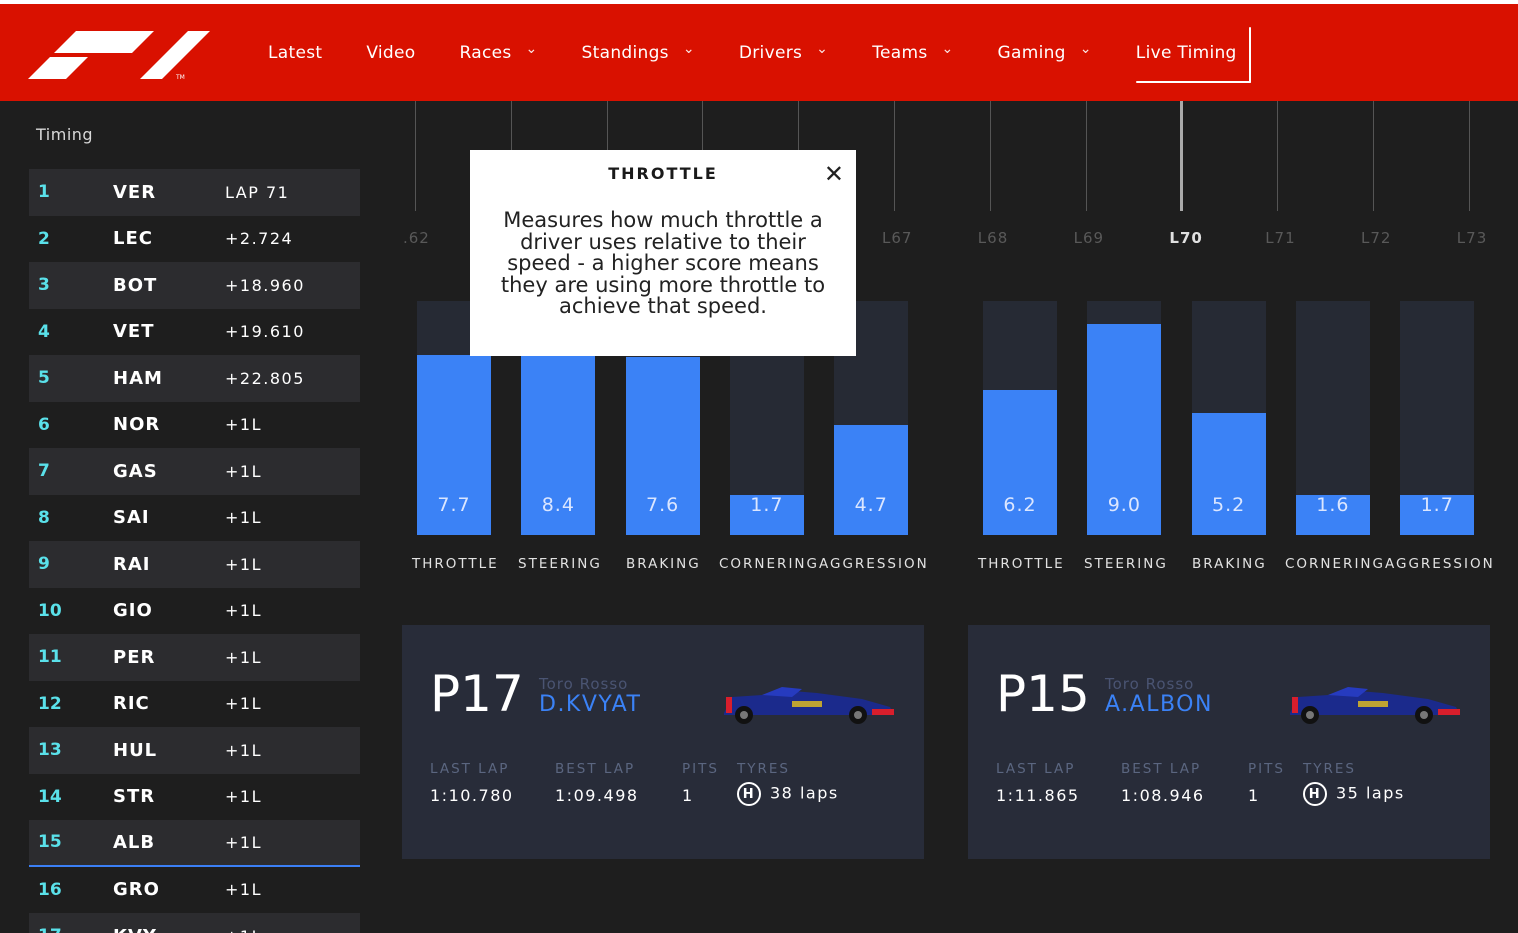  Describe the element at coordinates (44, 424) in the screenshot. I see `position-number: 6` at that location.